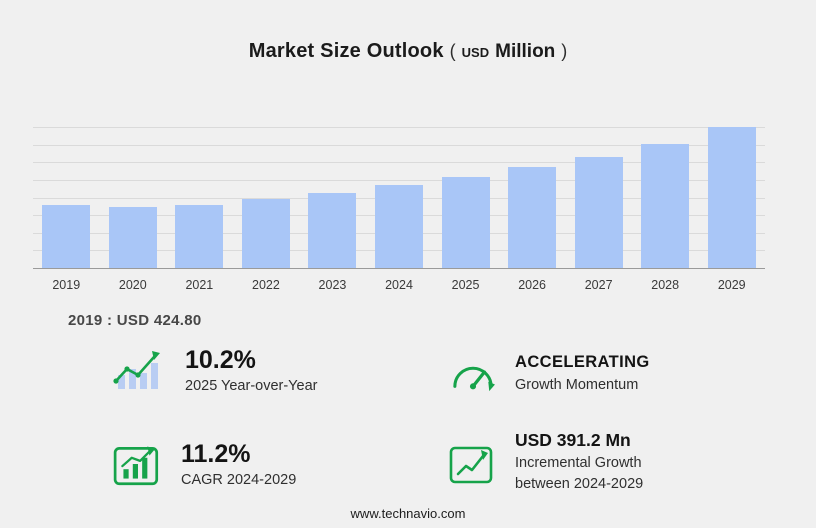  Describe the element at coordinates (532, 285) in the screenshot. I see `x-axis-label-2026: 2026` at that location.